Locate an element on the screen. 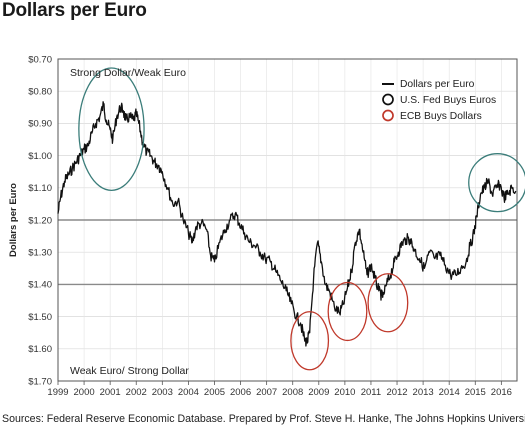 Image resolution: width=525 pixels, height=434 pixels. x-tick-label: 1999 is located at coordinates (57, 392).